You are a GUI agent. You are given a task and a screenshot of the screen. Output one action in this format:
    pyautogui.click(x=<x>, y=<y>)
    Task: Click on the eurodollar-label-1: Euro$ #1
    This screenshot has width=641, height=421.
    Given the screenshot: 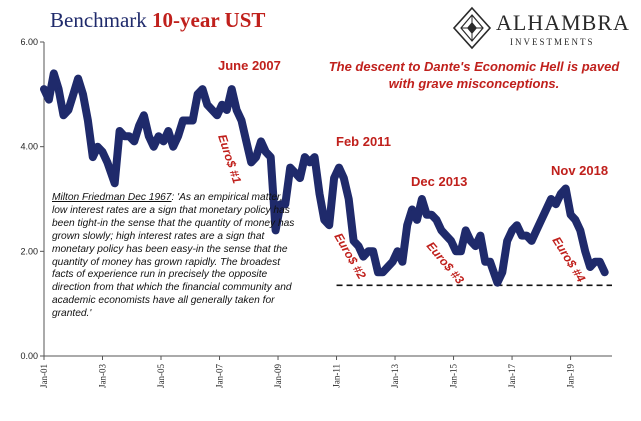 What is the action you would take?
    pyautogui.click(x=229, y=159)
    